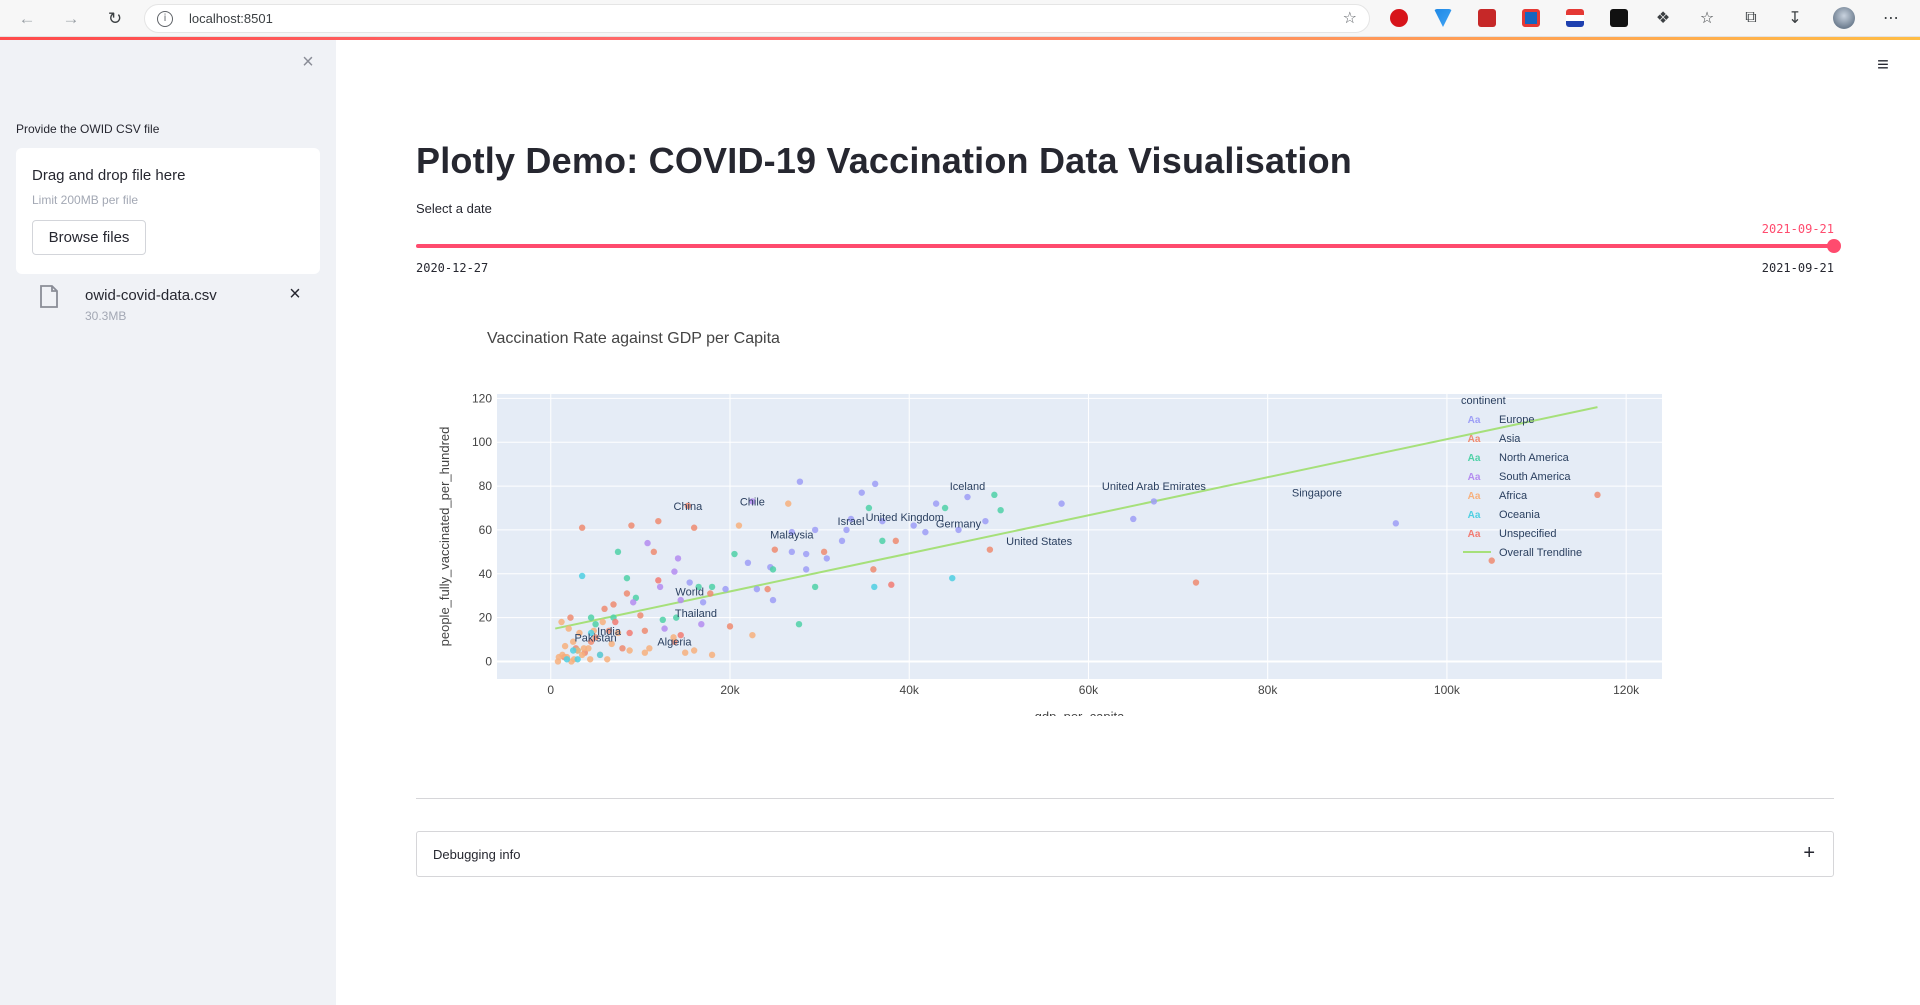 This screenshot has width=1920, height=1005. What do you see at coordinates (165, 19) in the screenshot?
I see `info-icon: i` at bounding box center [165, 19].